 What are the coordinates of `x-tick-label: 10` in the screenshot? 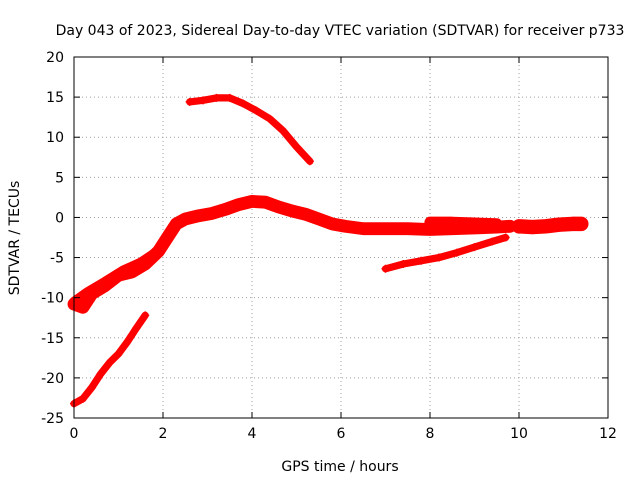 It's located at (519, 434).